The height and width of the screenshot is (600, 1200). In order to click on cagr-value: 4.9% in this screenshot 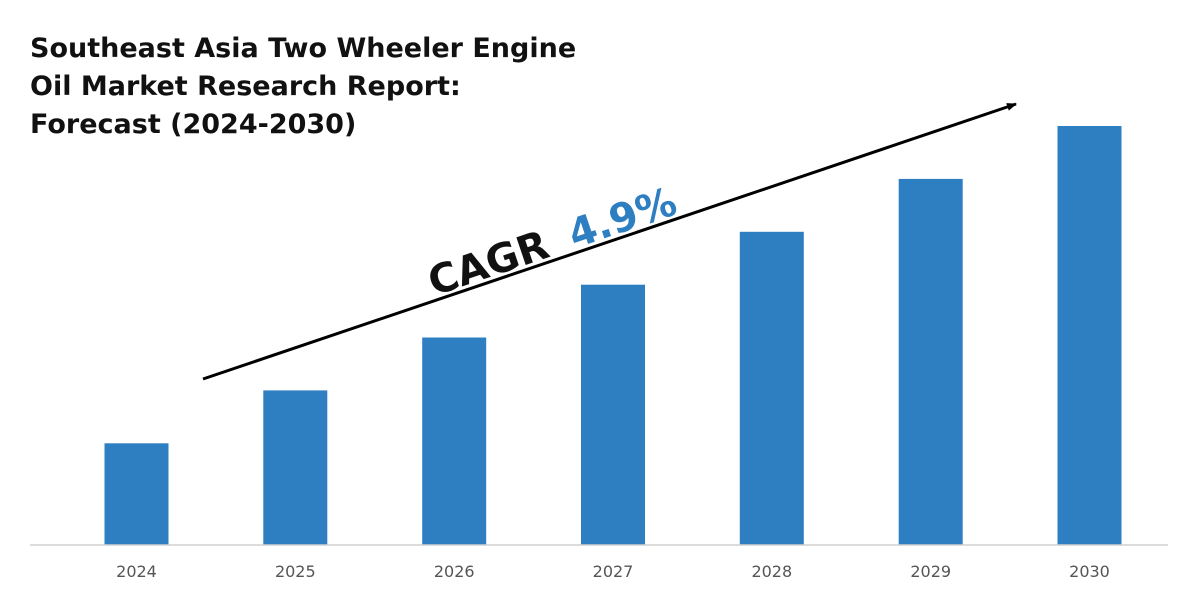, I will do `click(623, 218)`.